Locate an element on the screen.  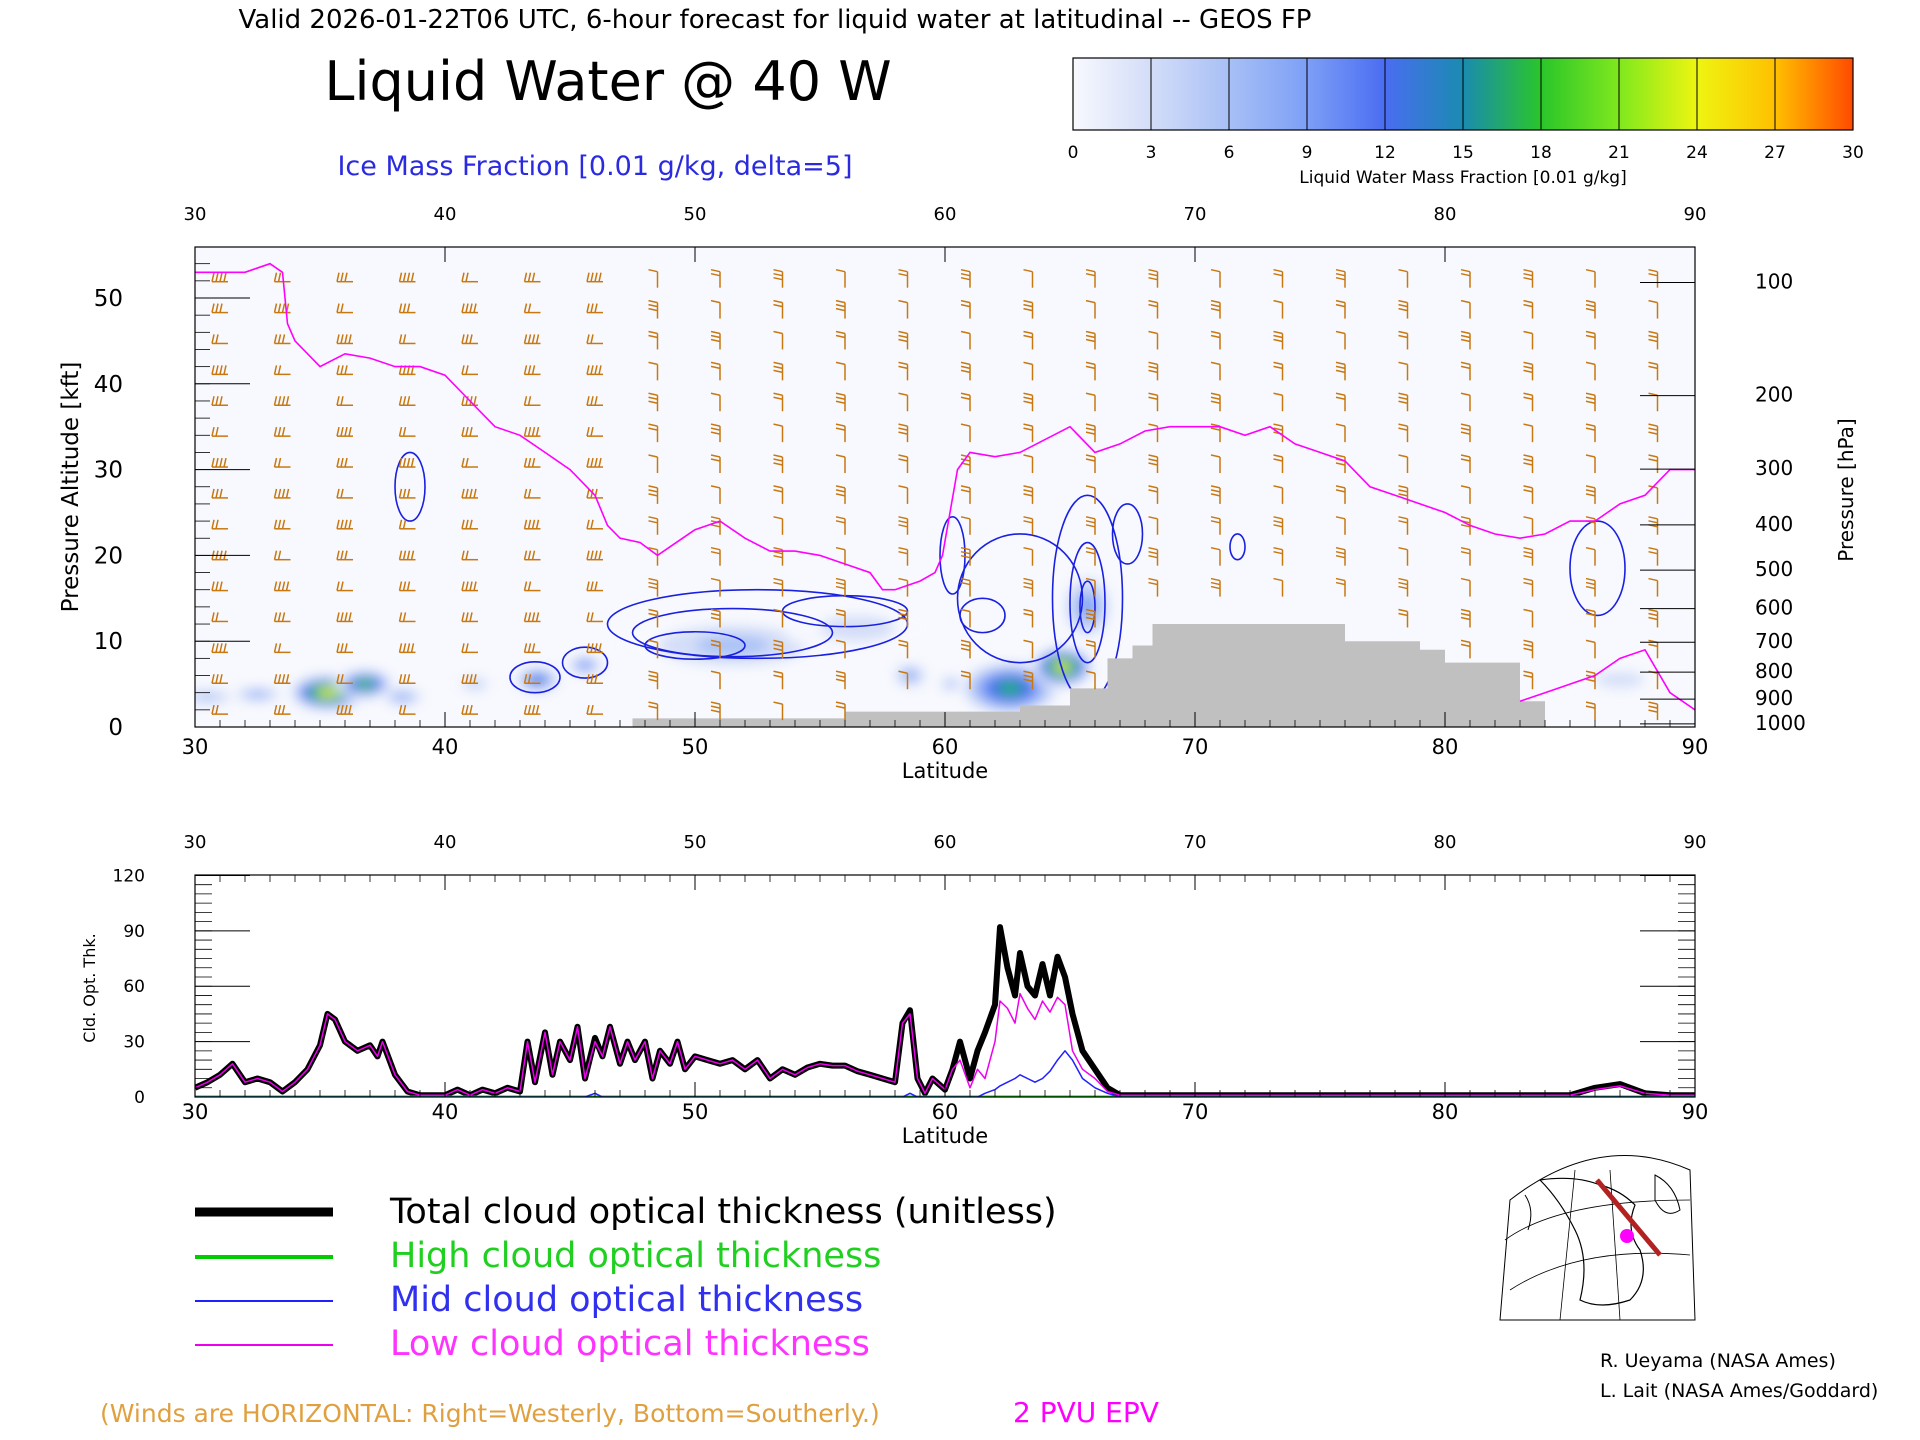
credit-2: L. Lait (NASA Ames/Goddard) is located at coordinates (1739, 1391).